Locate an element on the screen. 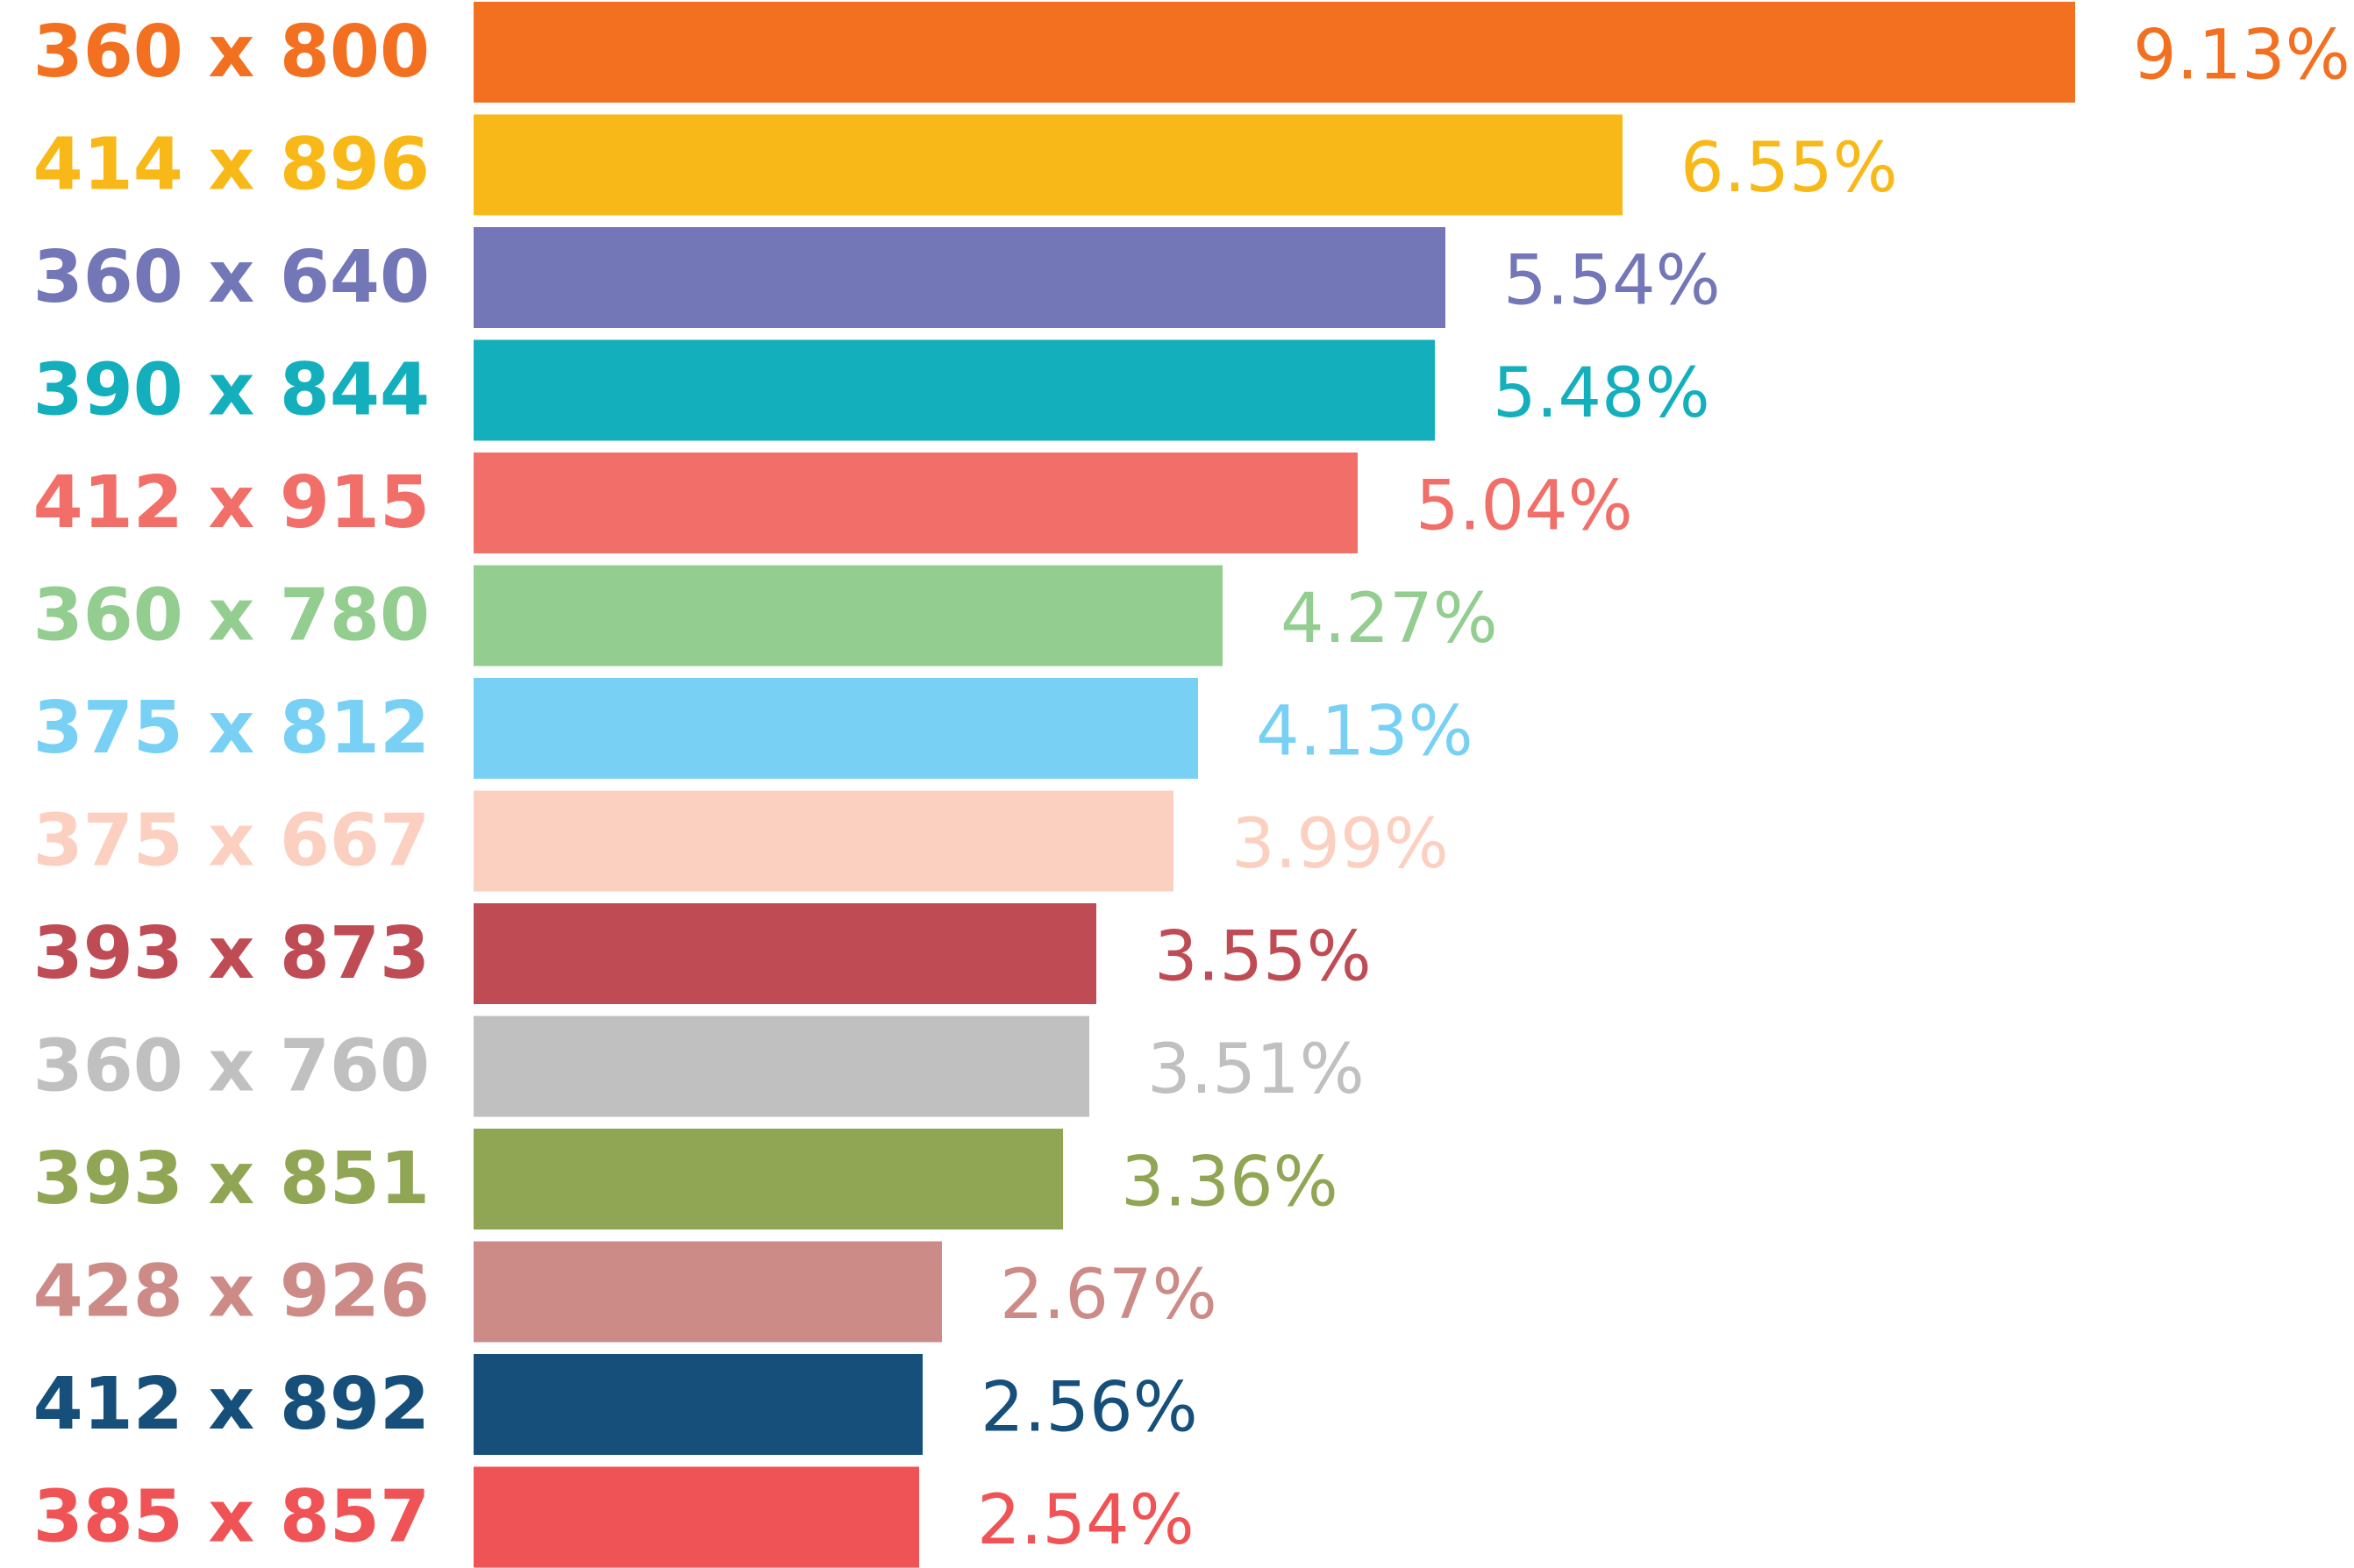 This screenshot has width=2354, height=1568. category-label-9: 360 x 760 is located at coordinates (231, 1067).